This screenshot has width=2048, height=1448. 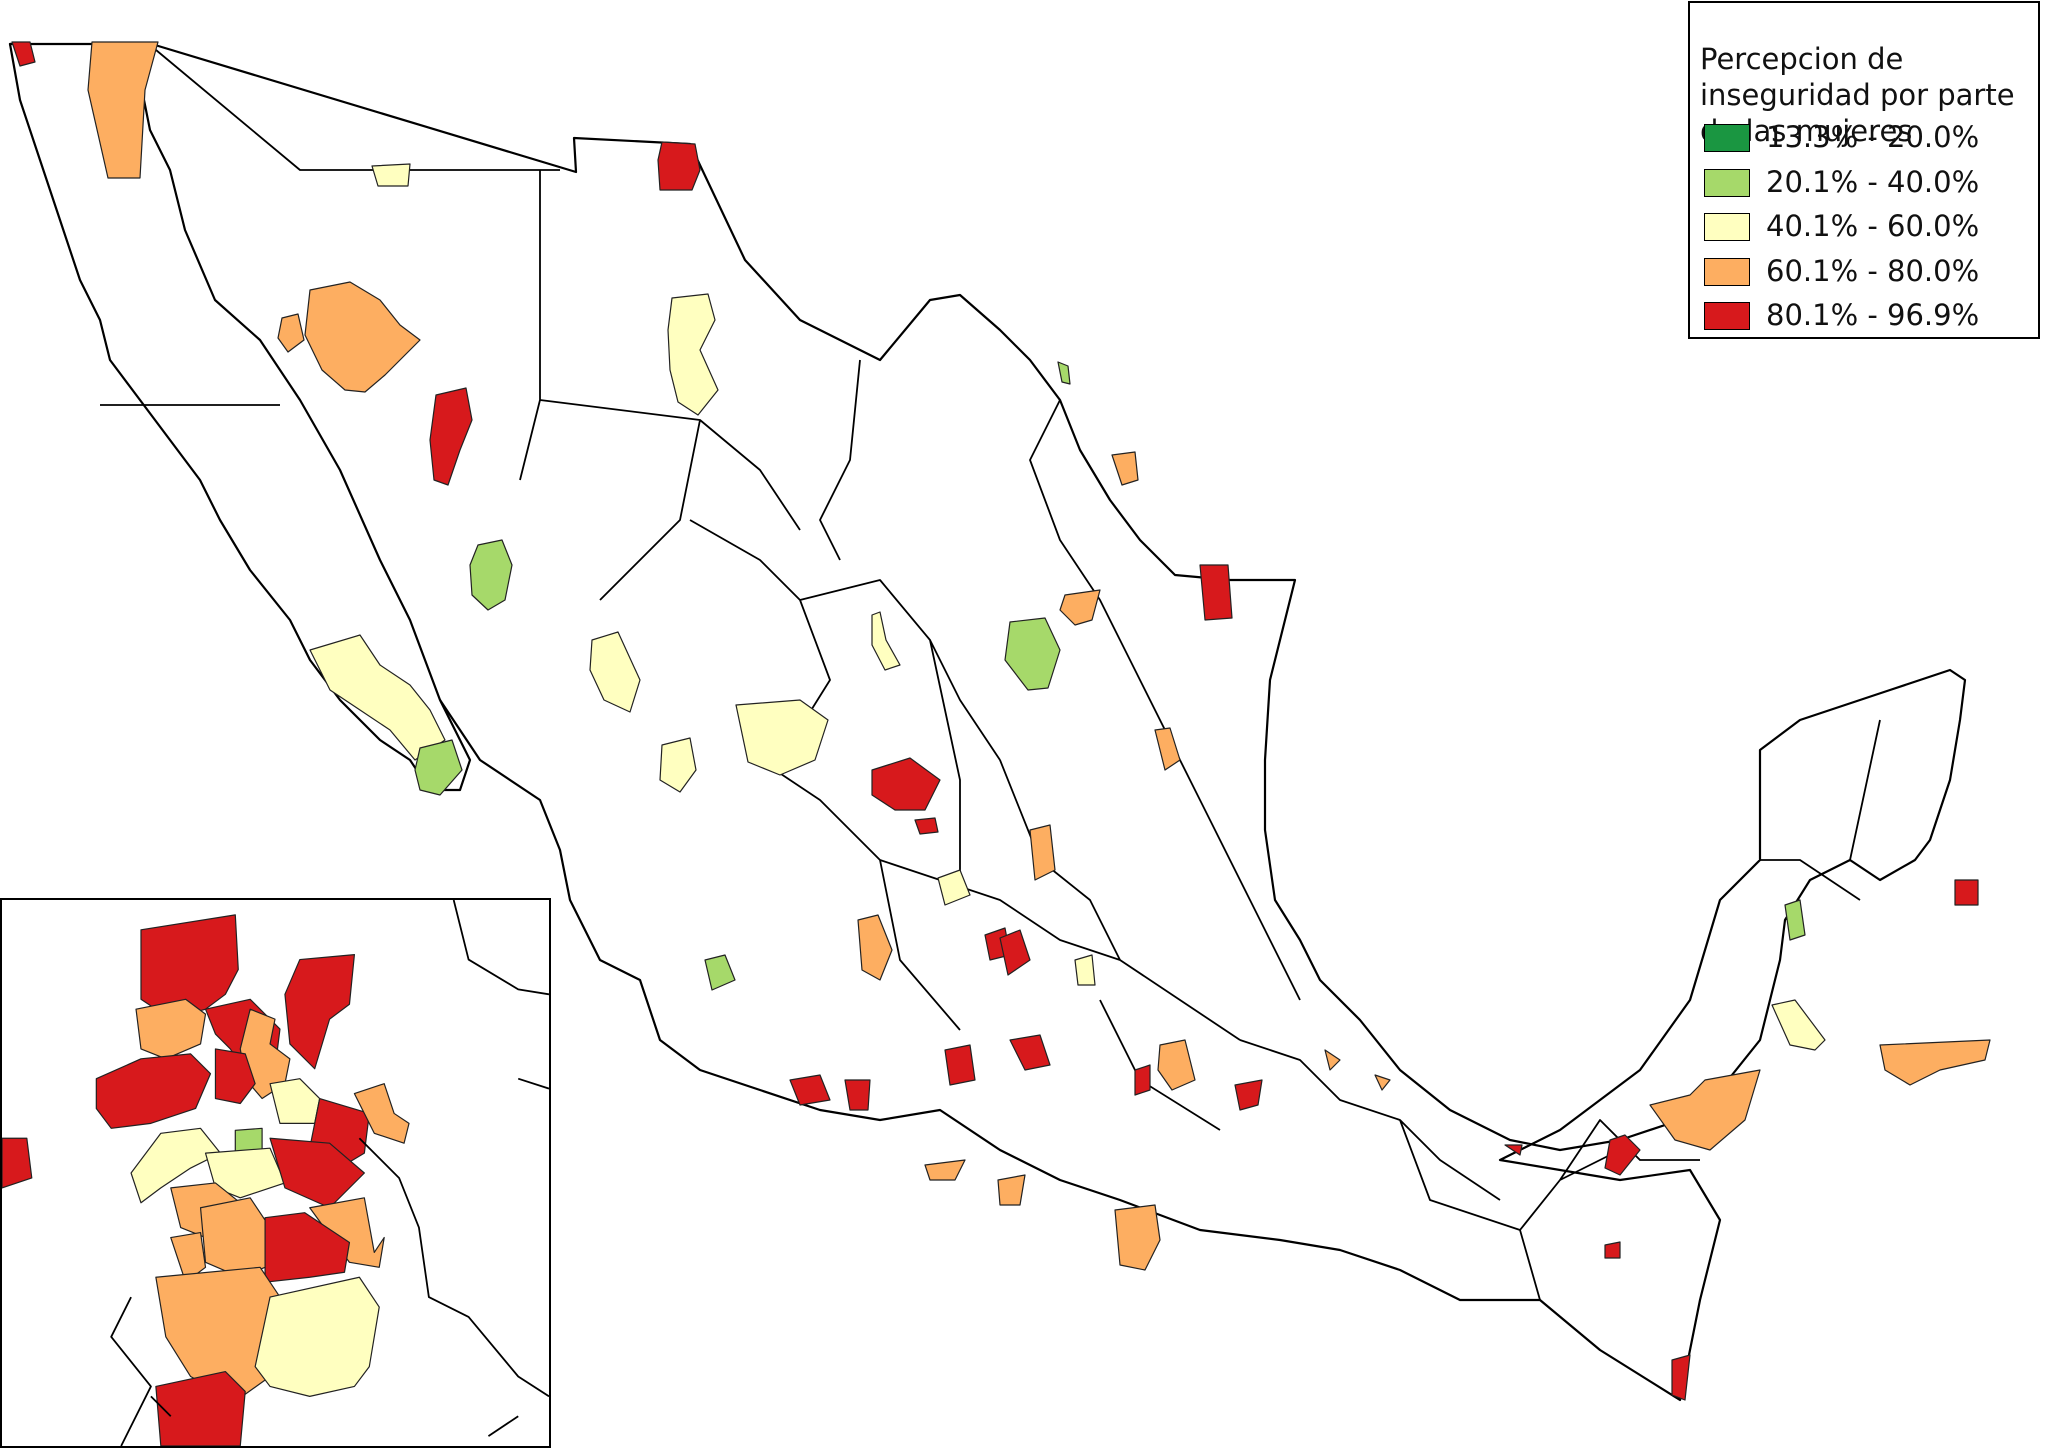 What do you see at coordinates (1382, 1082) in the screenshot?
I see `muni-coatzacoalcos` at bounding box center [1382, 1082].